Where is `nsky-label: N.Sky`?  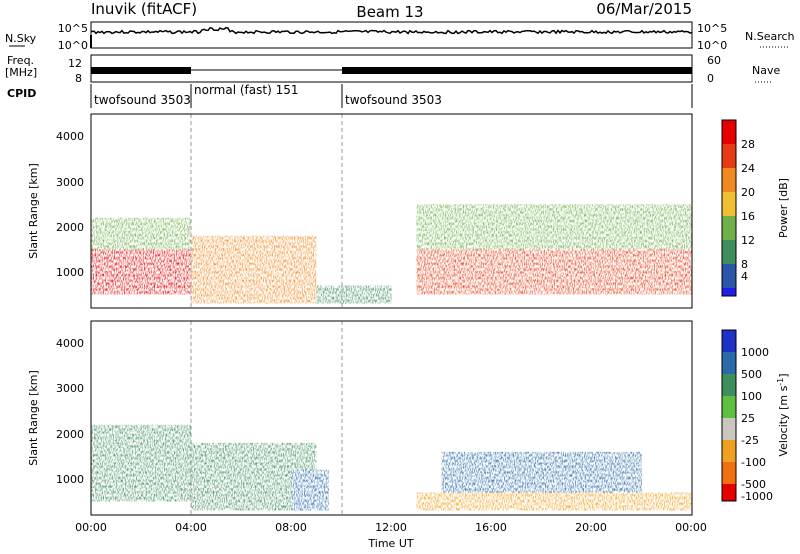 nsky-label: N.Sky is located at coordinates (21, 38).